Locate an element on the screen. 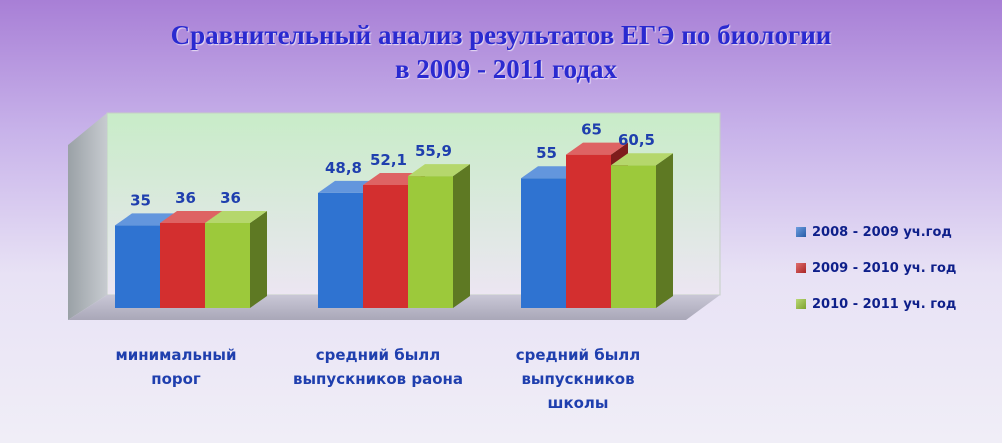 The image size is (1002, 443). value-label-s3-c2: 55,9 is located at coordinates (433, 151).